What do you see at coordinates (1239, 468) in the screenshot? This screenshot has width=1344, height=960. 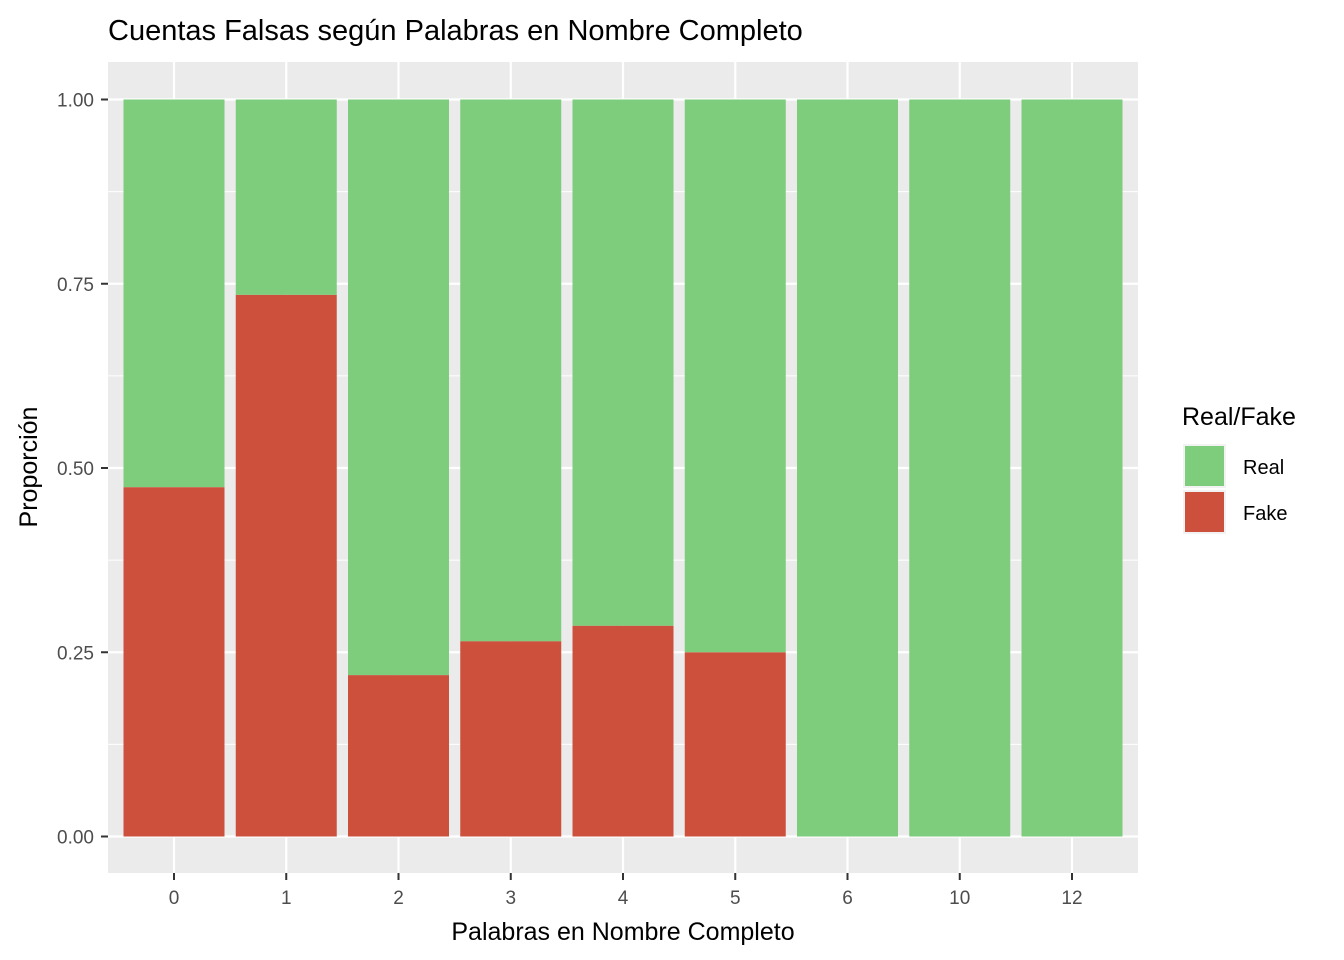 I see `legend: Real/Fake Real Fake` at bounding box center [1239, 468].